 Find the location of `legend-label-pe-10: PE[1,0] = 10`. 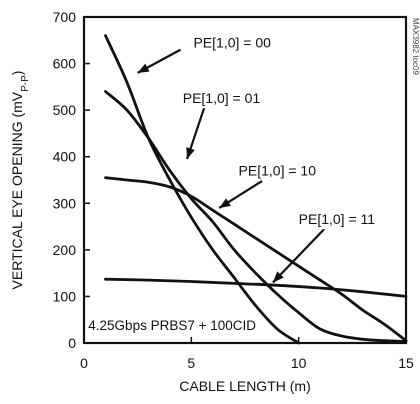

legend-label-pe-10: PE[1,0] = 10 is located at coordinates (278, 170).